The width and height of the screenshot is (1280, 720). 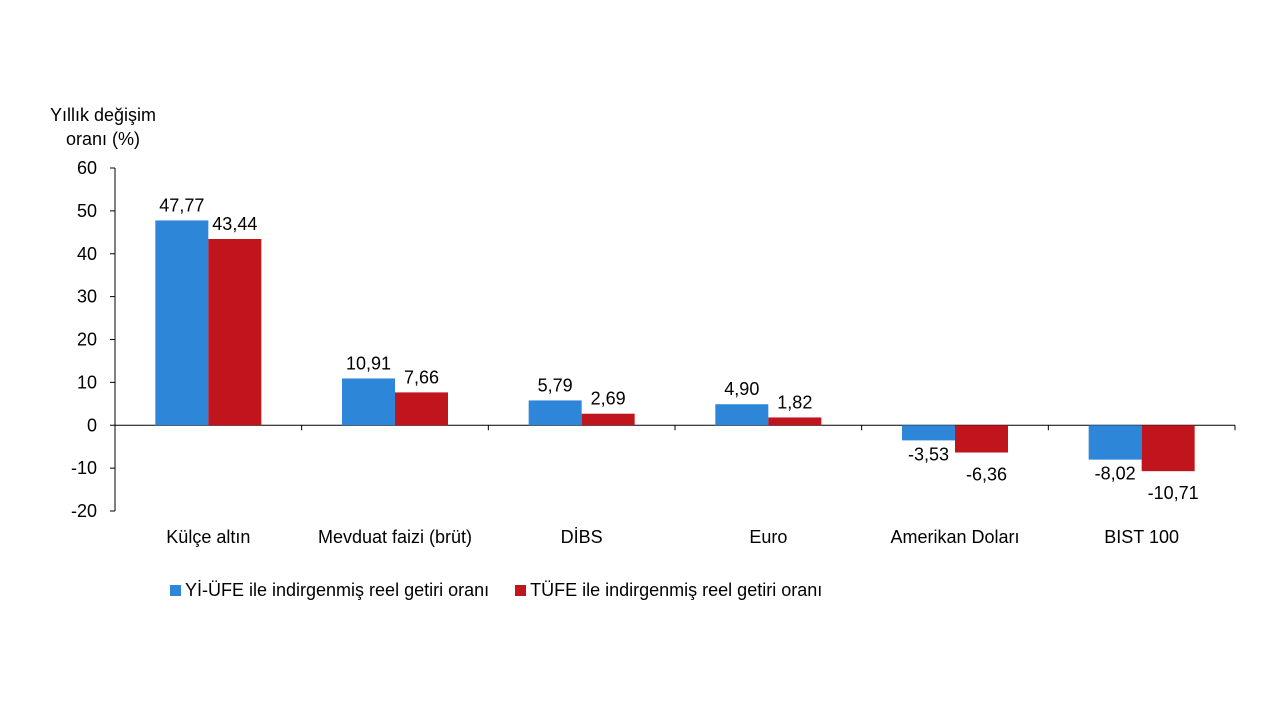 What do you see at coordinates (87, 340) in the screenshot?
I see `y-tick-label: 20` at bounding box center [87, 340].